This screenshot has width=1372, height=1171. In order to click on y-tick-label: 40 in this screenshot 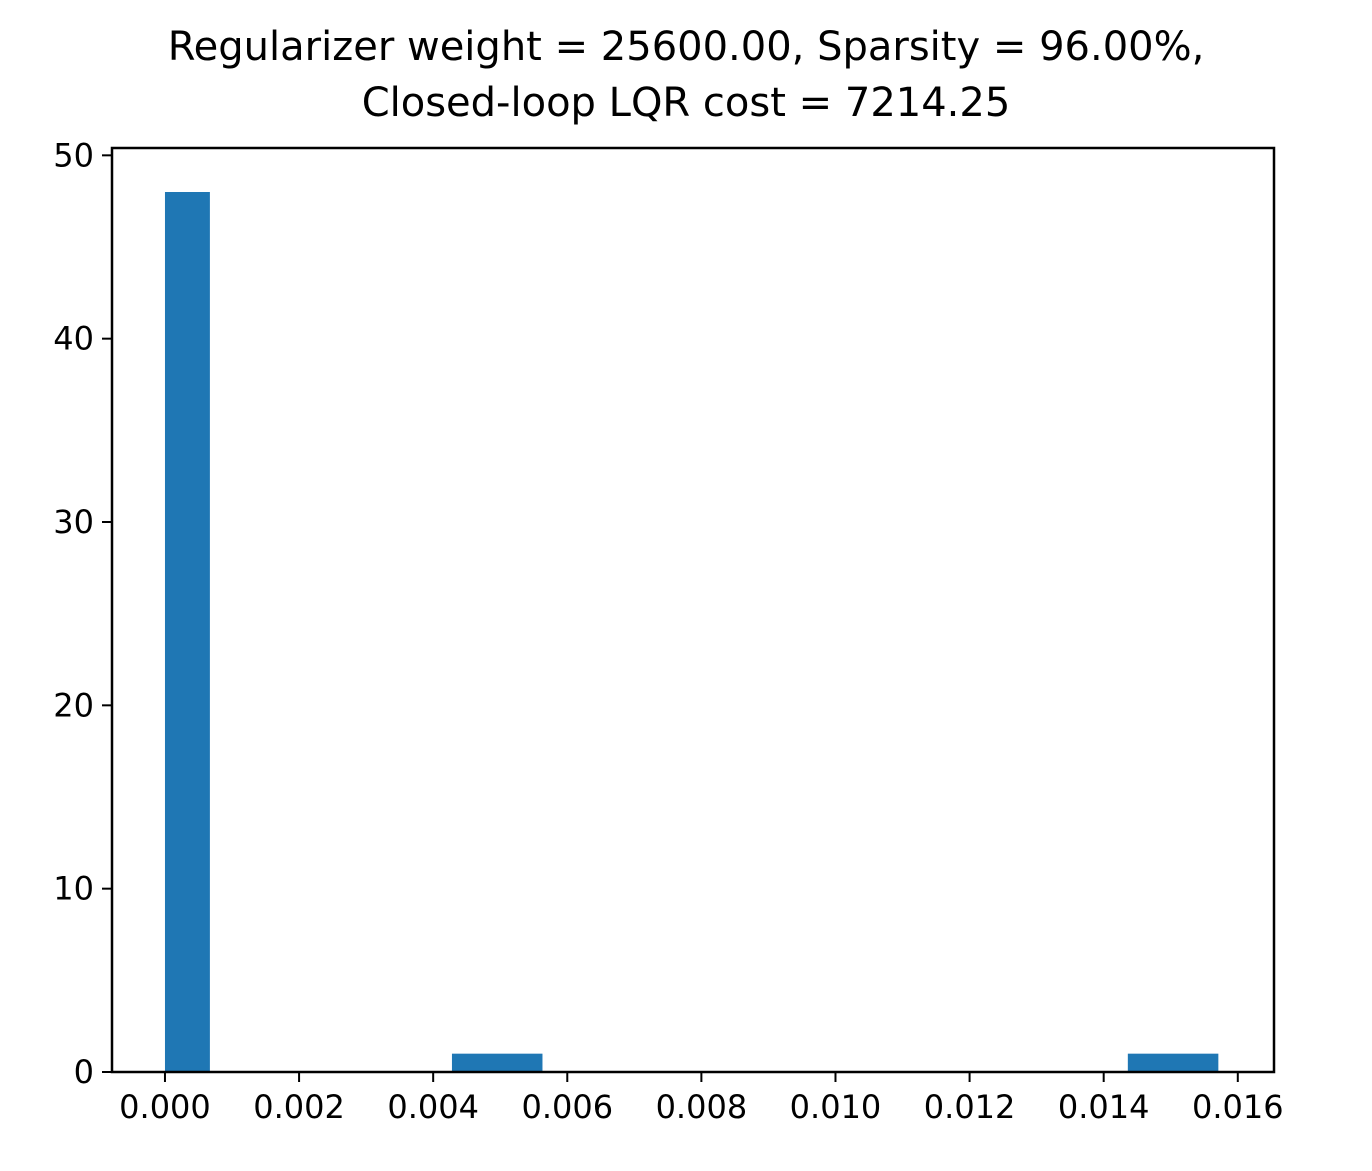, I will do `click(73, 339)`.